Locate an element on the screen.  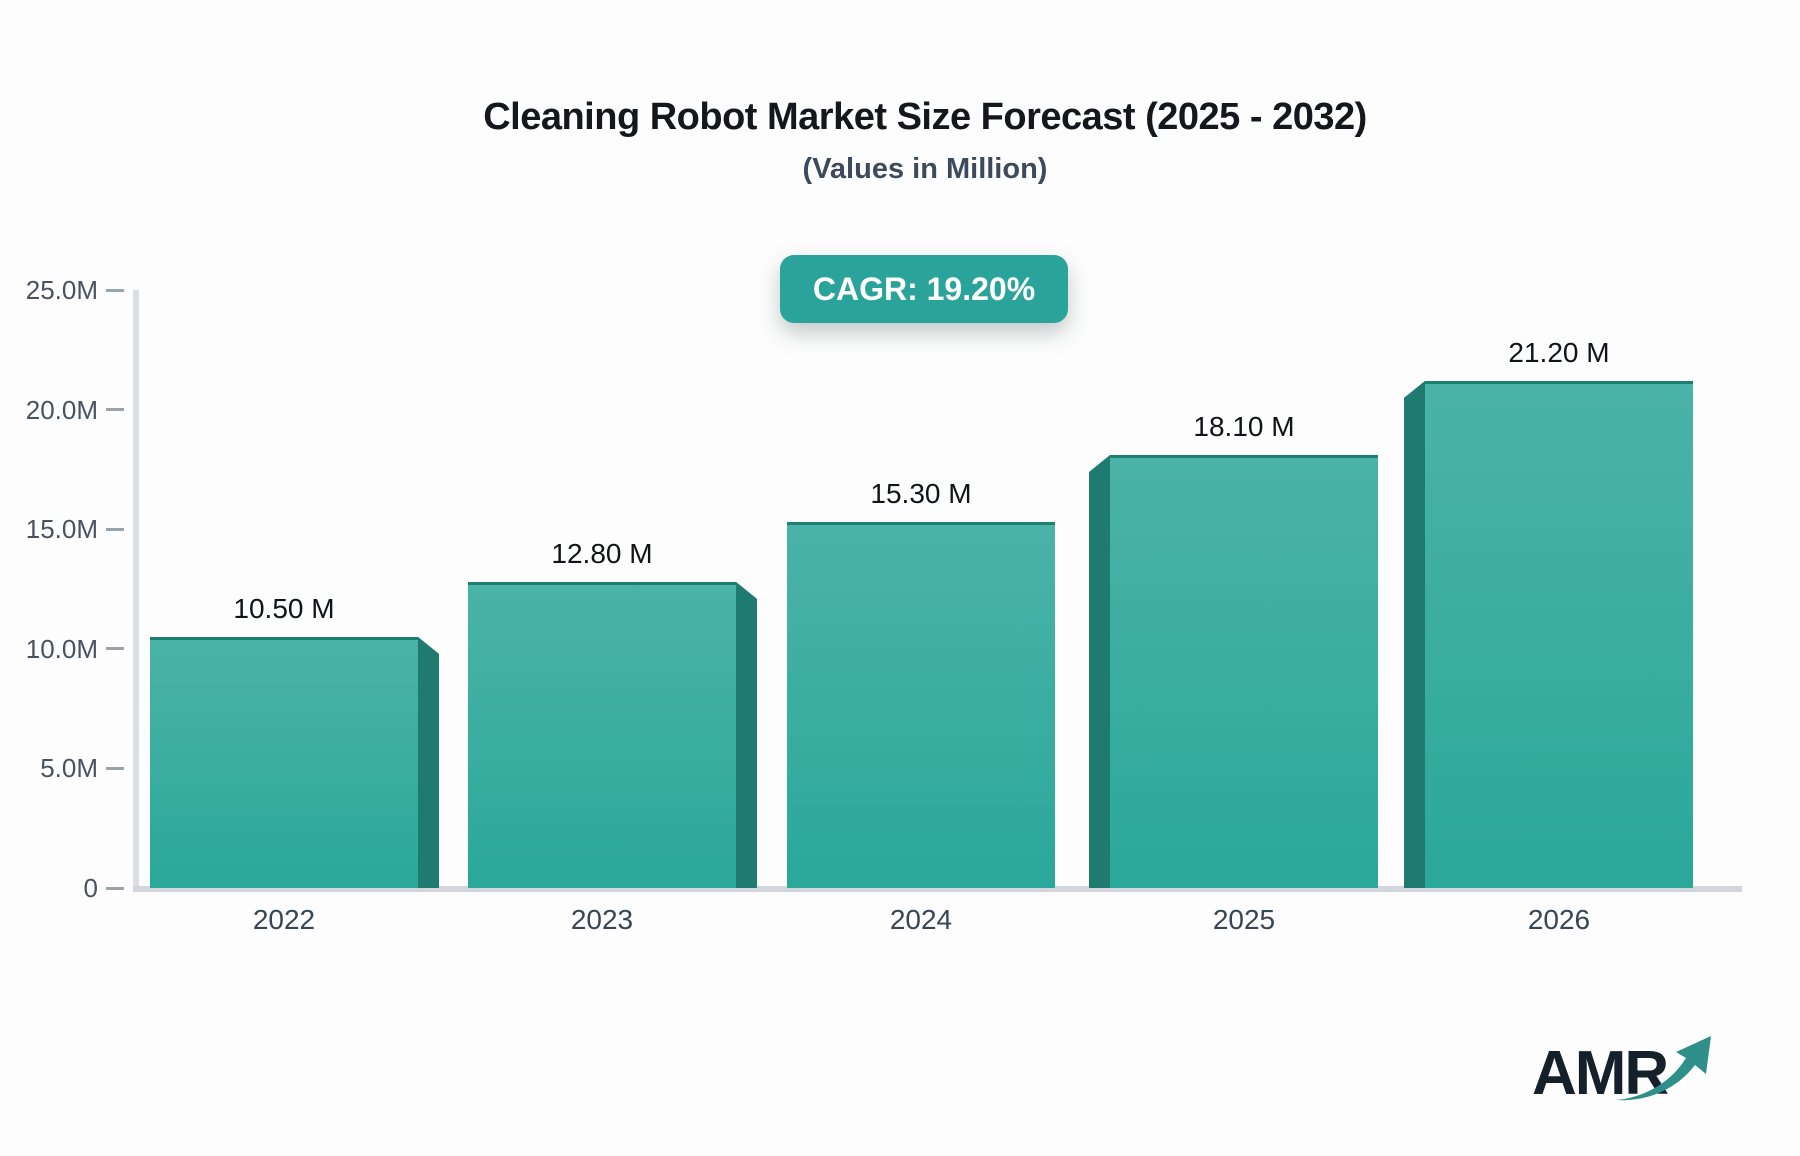
bar-3d-side-2023 is located at coordinates (746, 734).